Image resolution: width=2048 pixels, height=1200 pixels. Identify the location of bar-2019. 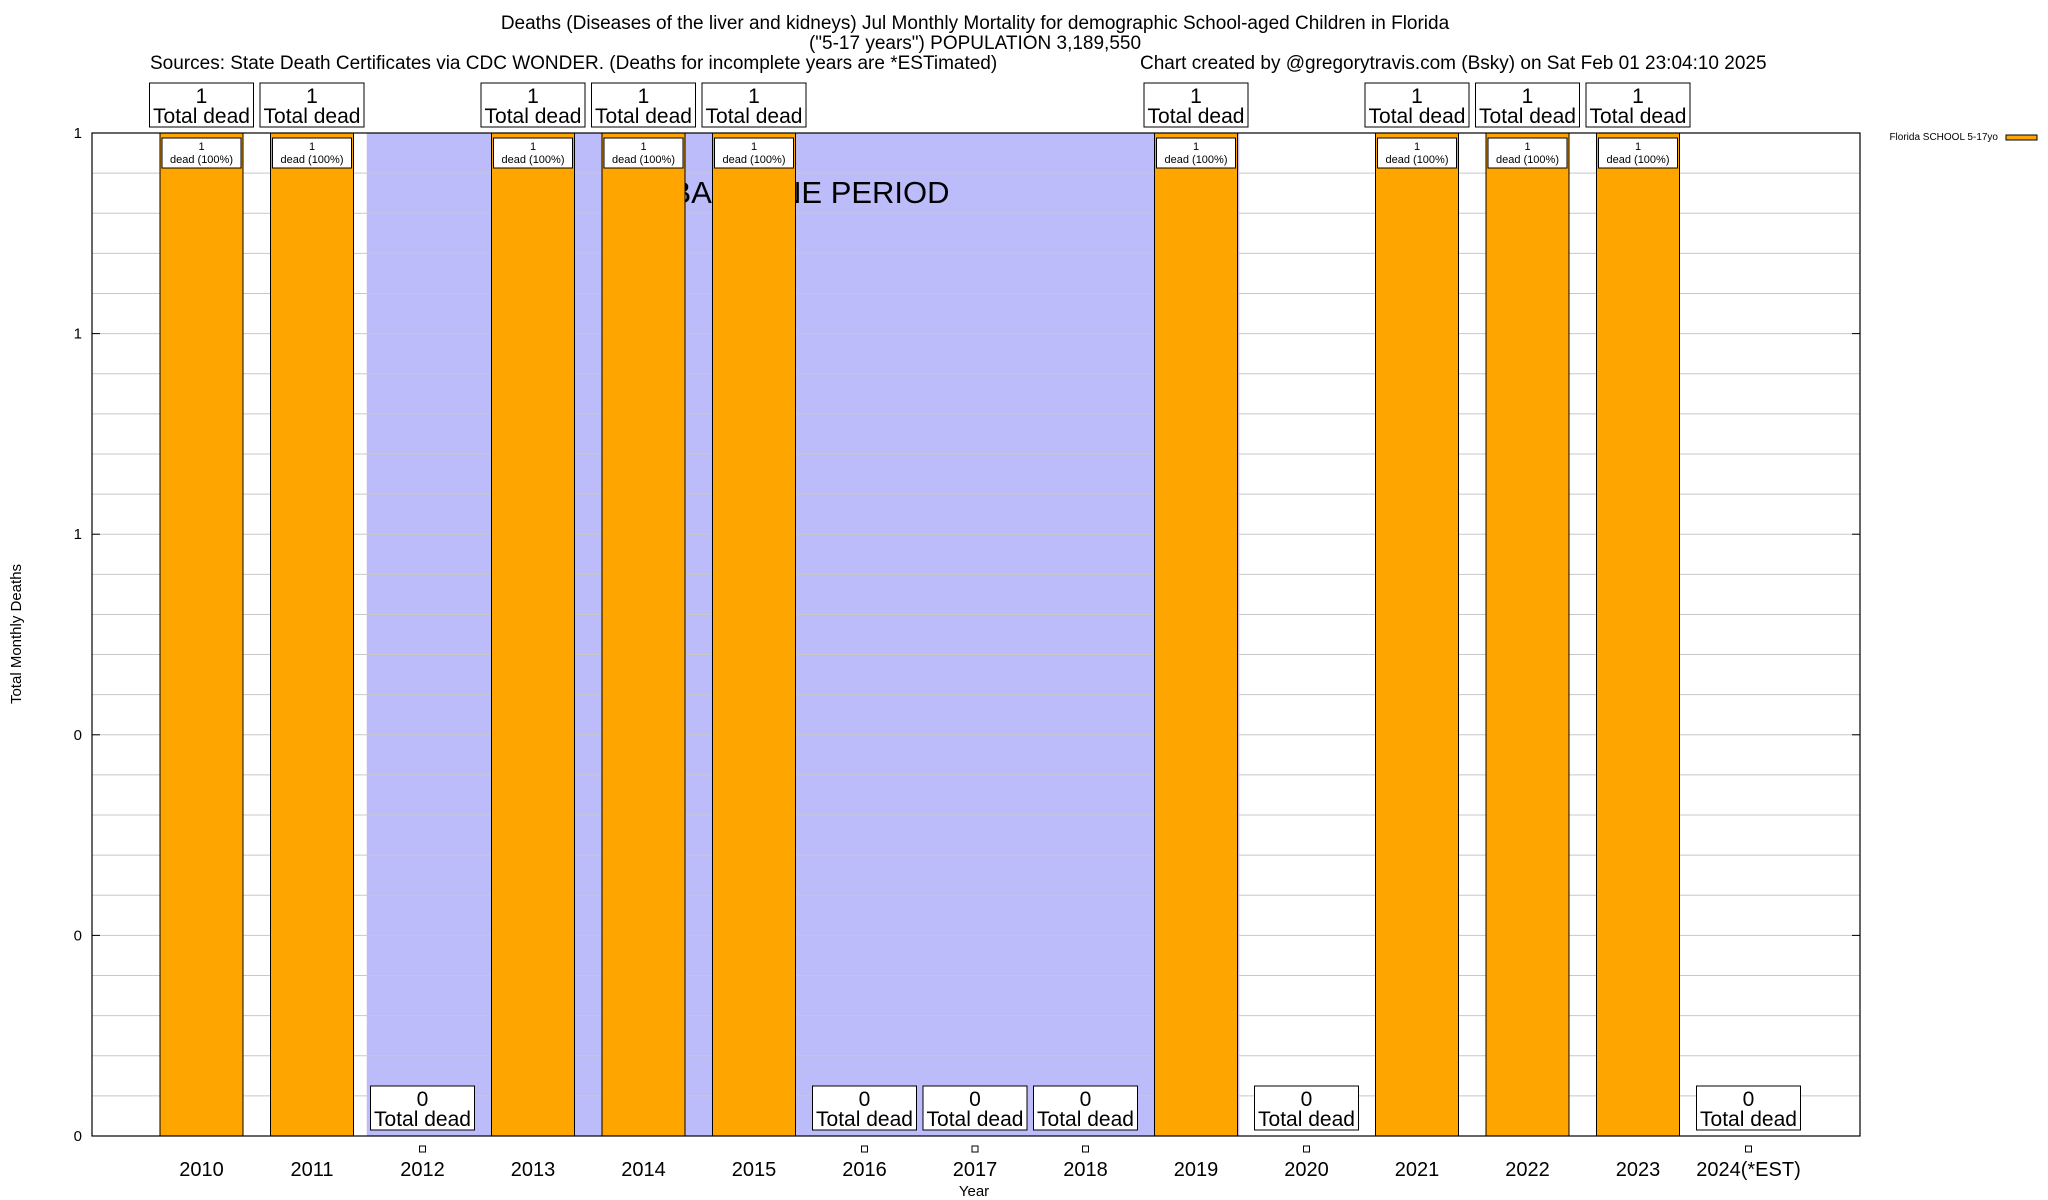
(1196, 634).